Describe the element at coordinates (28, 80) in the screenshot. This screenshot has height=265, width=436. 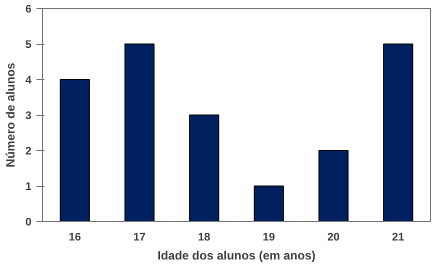
I see `y-tick-label: 4` at that location.